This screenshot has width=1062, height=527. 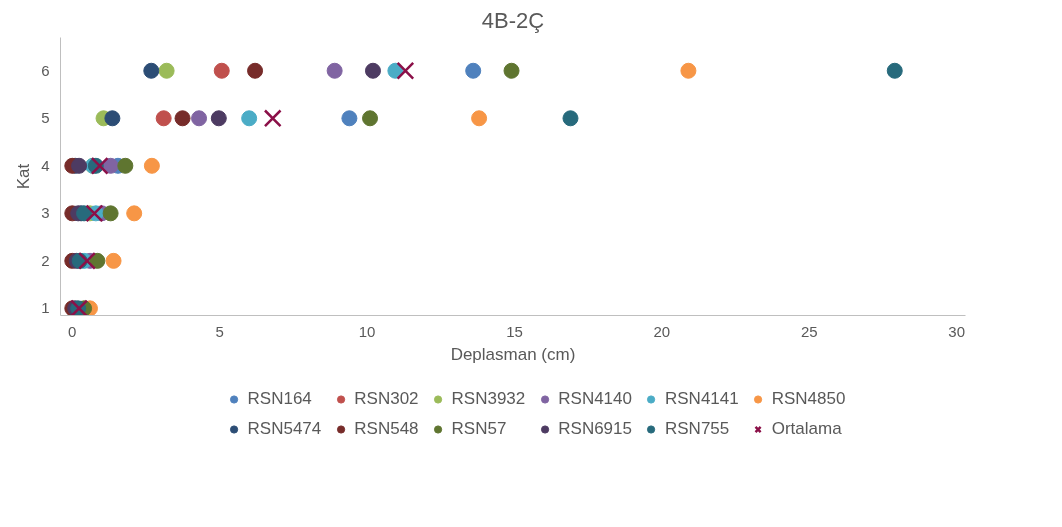 What do you see at coordinates (367, 331) in the screenshot?
I see `x-tick-label: 10` at bounding box center [367, 331].